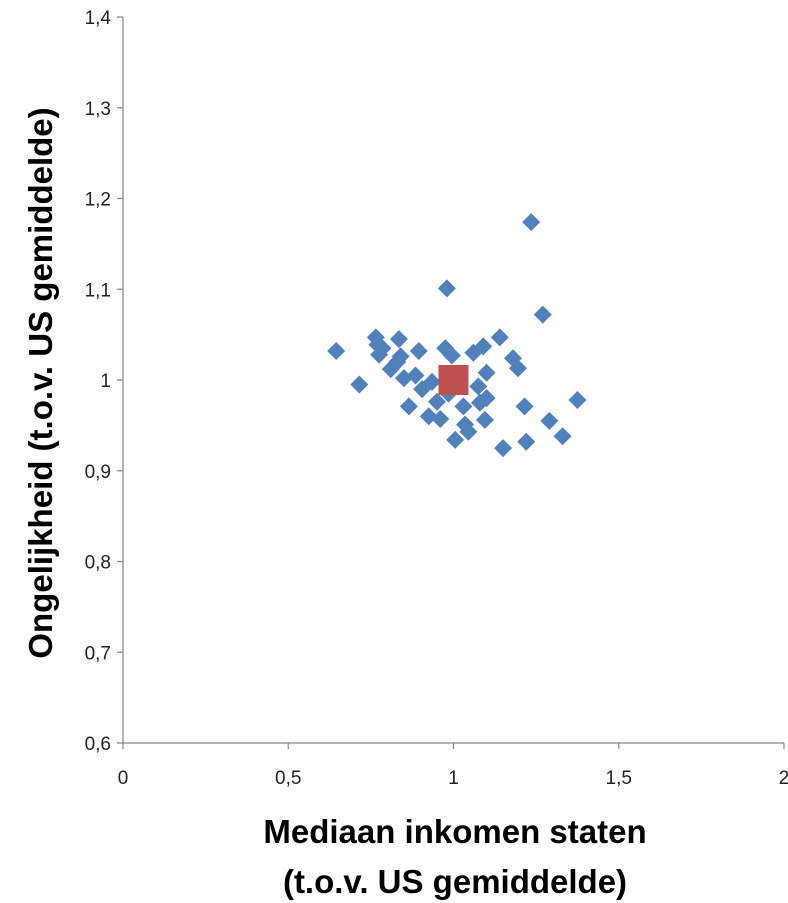 This screenshot has width=788, height=903. I want to click on x-tick-label: 1,5, so click(619, 778).